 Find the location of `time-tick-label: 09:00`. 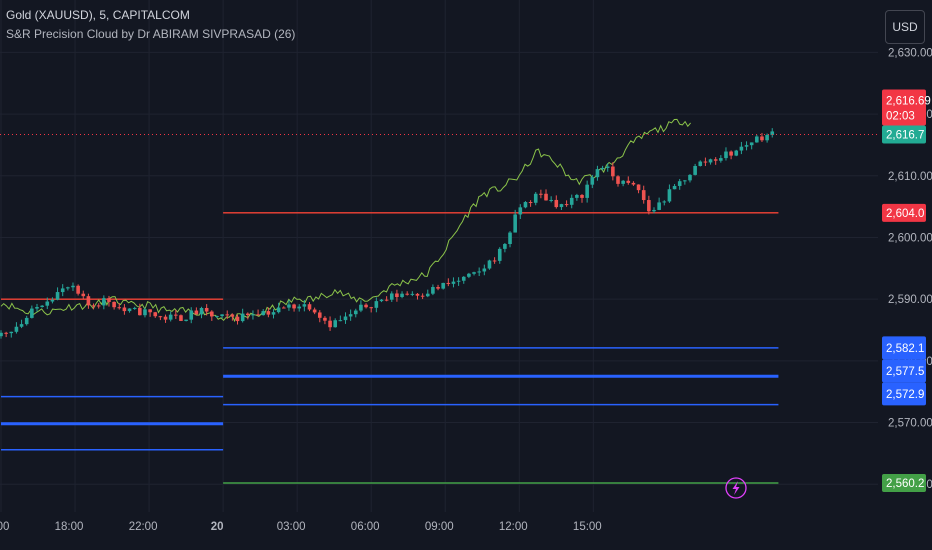

time-tick-label: 09:00 is located at coordinates (439, 527).